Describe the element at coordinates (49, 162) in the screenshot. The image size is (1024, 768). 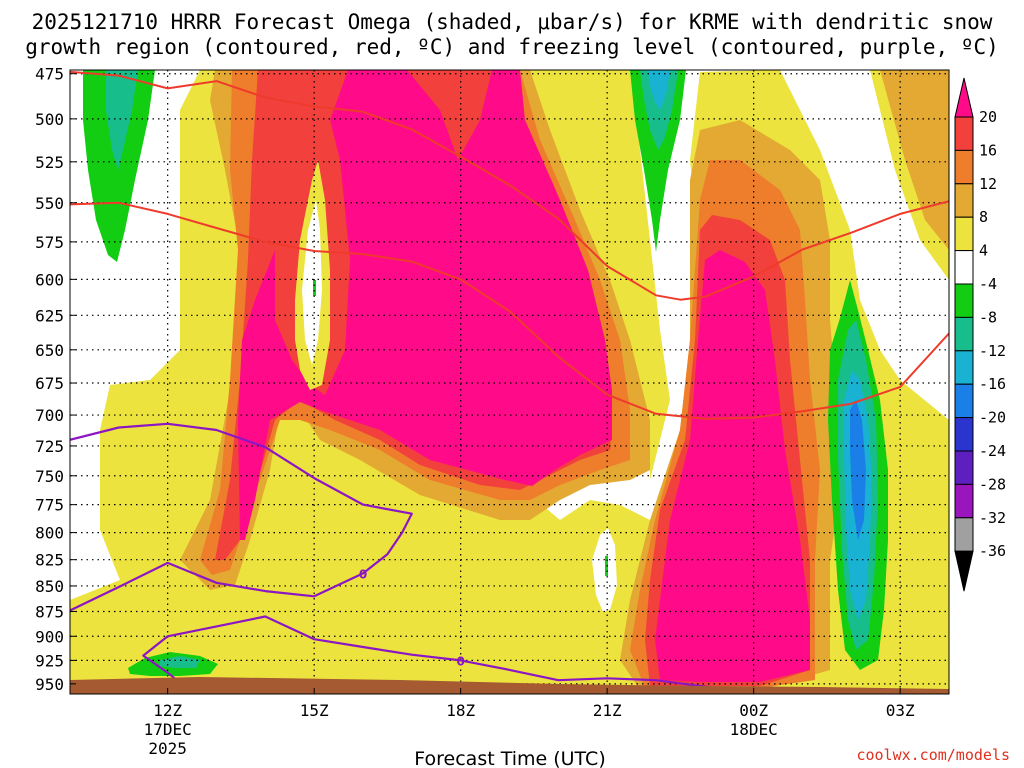
I see `y-tick-label: 525` at that location.